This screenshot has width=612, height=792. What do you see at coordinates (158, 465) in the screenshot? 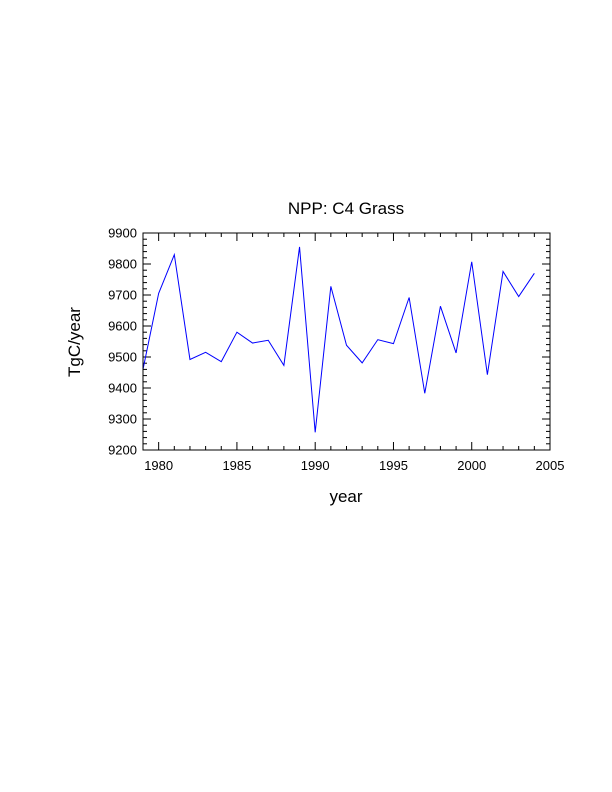
I see `x-tick-label: 1980` at bounding box center [158, 465].